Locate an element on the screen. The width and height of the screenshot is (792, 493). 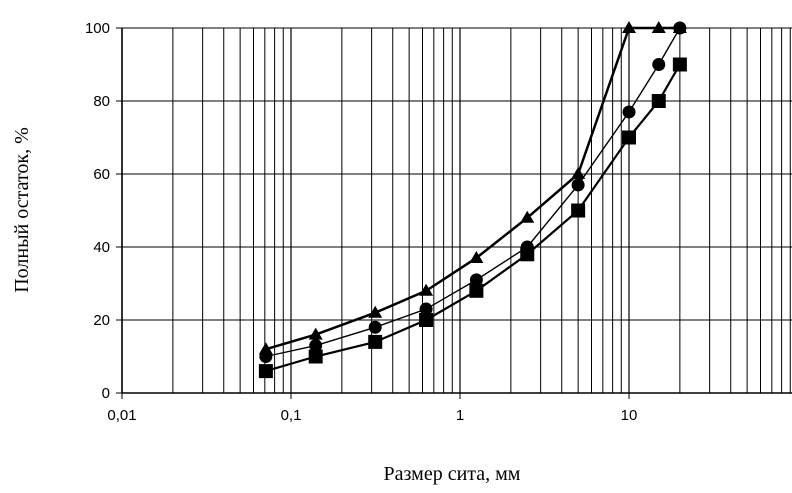
x-tick-label: 0,01 is located at coordinates (121, 415).